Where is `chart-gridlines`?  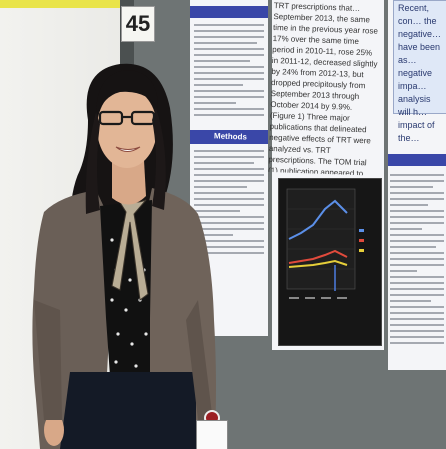 chart-gridlines is located at coordinates (321, 239).